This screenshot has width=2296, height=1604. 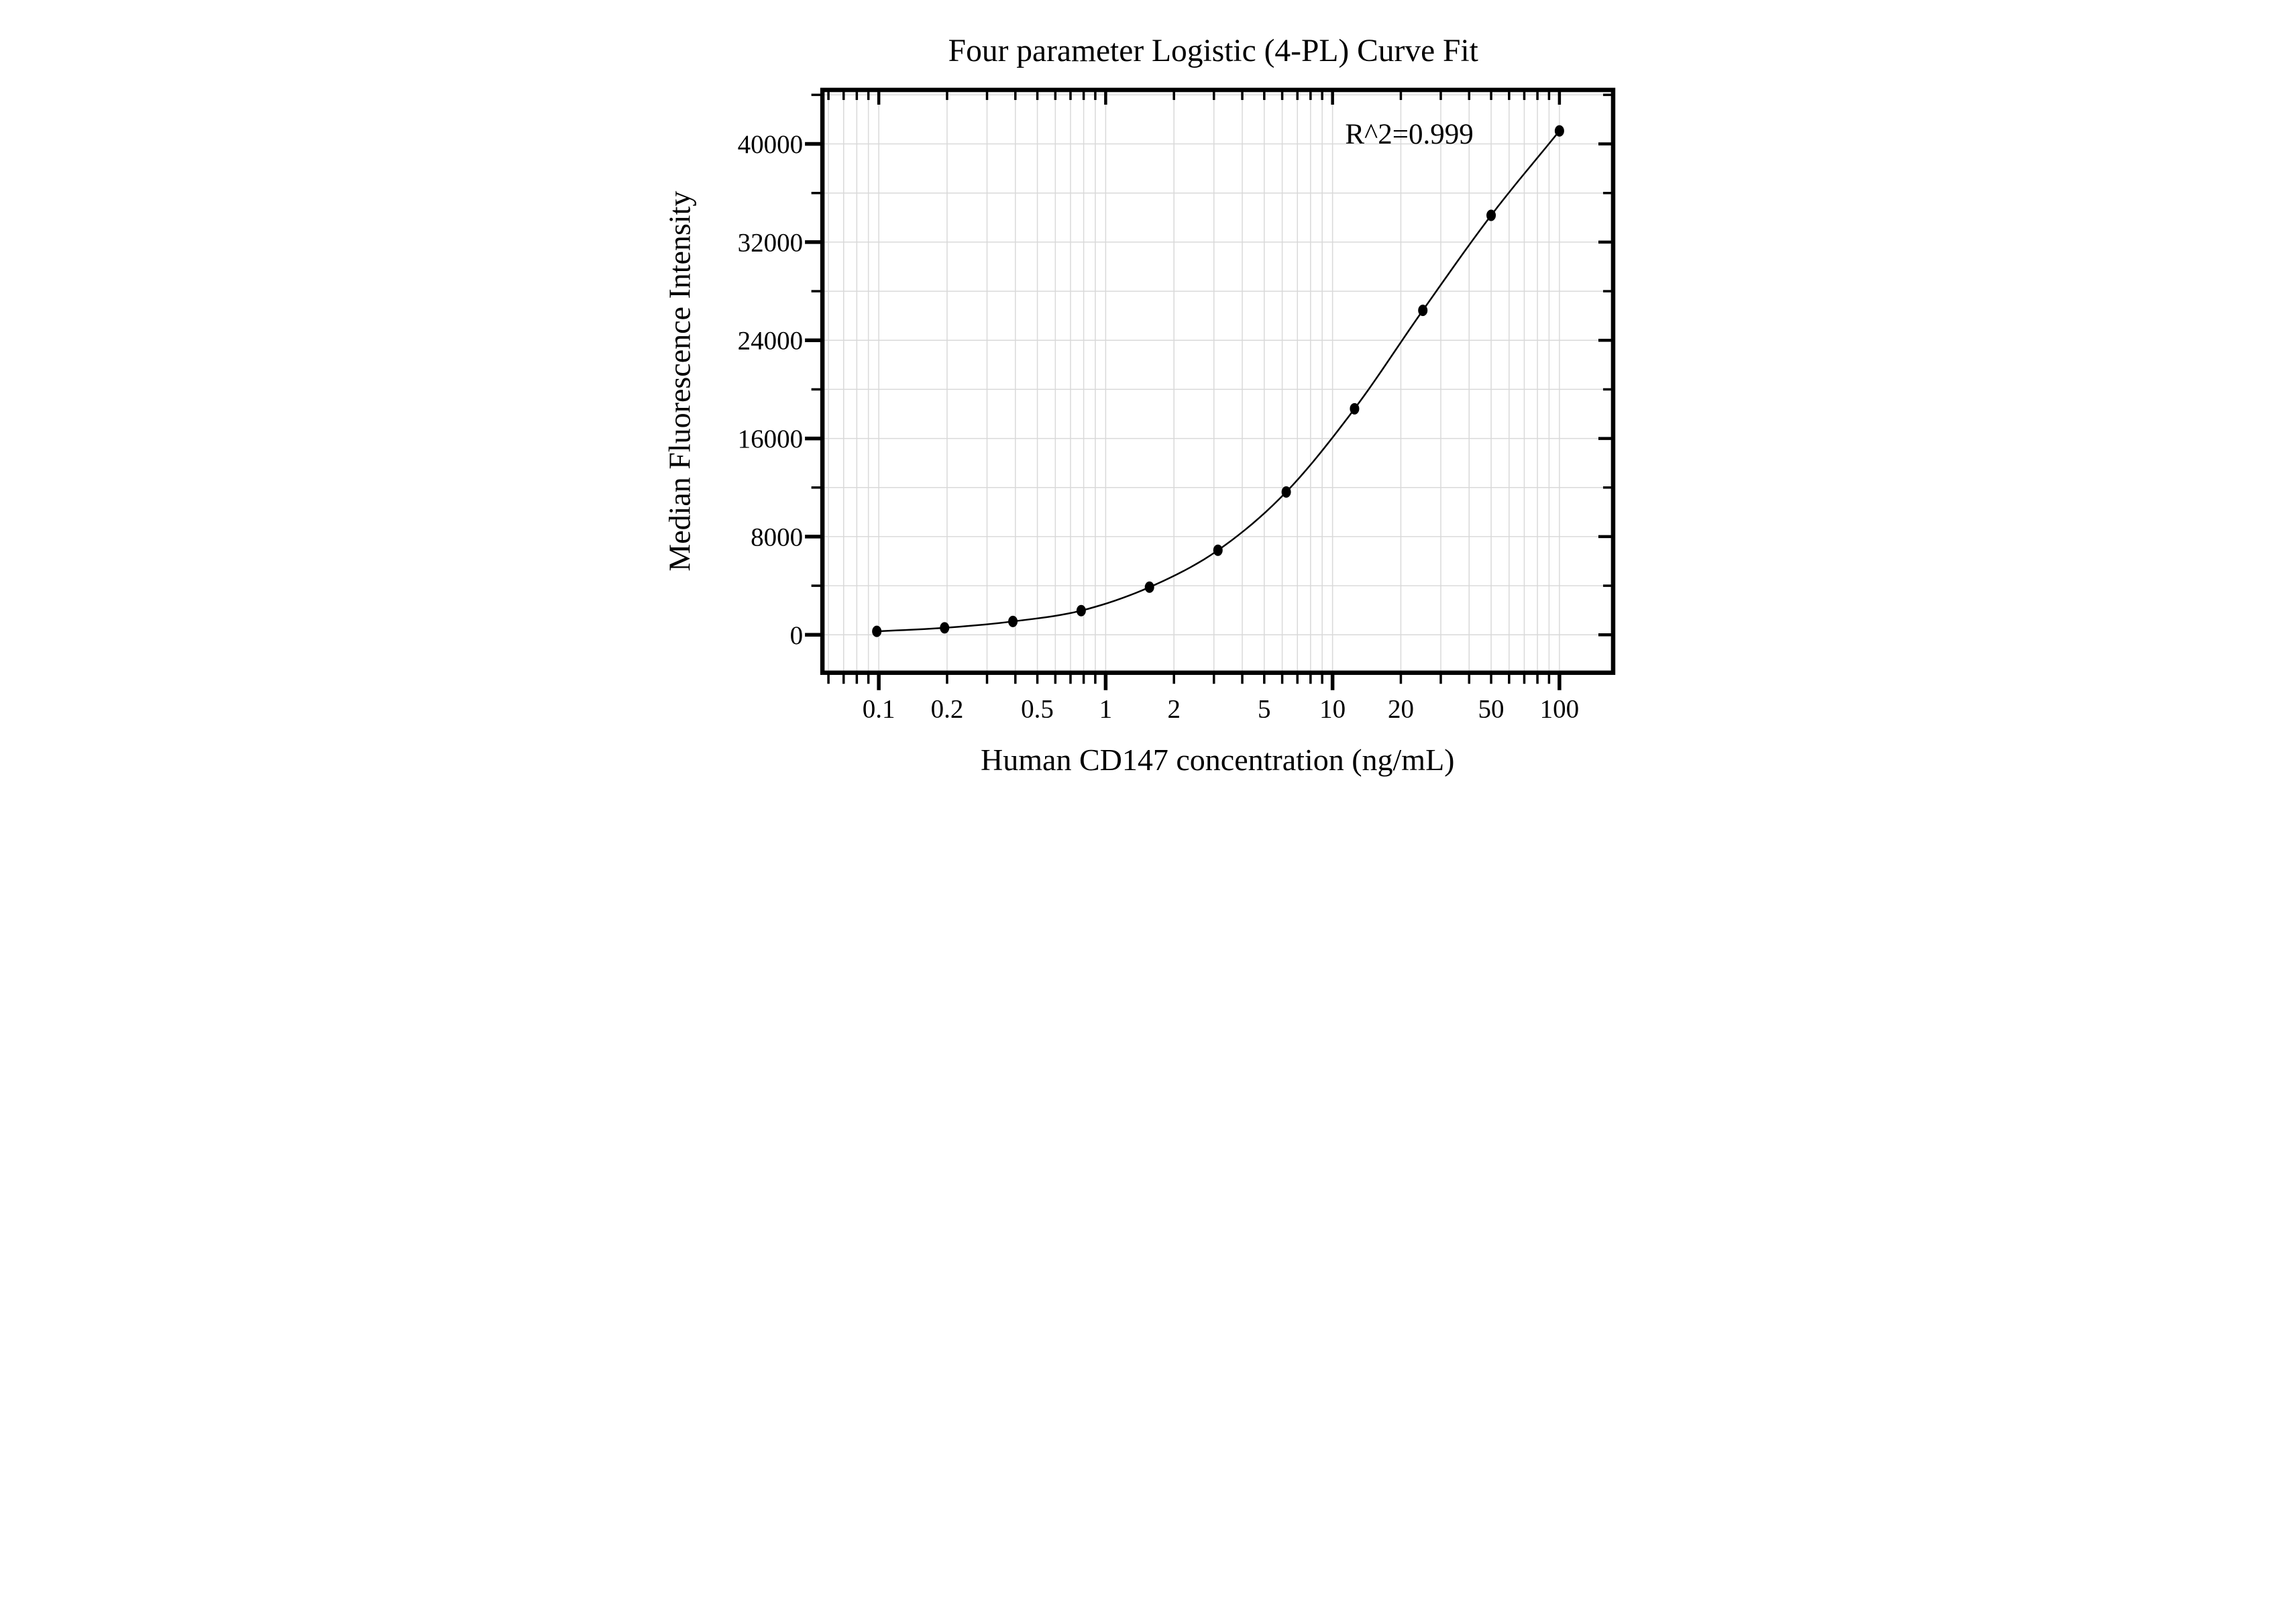 What do you see at coordinates (777, 537) in the screenshot?
I see `y-tick-label: 8000` at bounding box center [777, 537].